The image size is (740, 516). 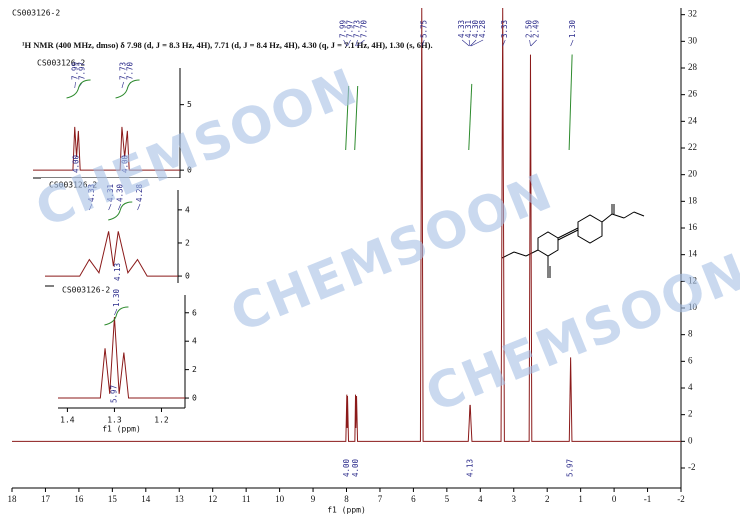 I want to click on x-tick-label: 15, so click(x=113, y=499).